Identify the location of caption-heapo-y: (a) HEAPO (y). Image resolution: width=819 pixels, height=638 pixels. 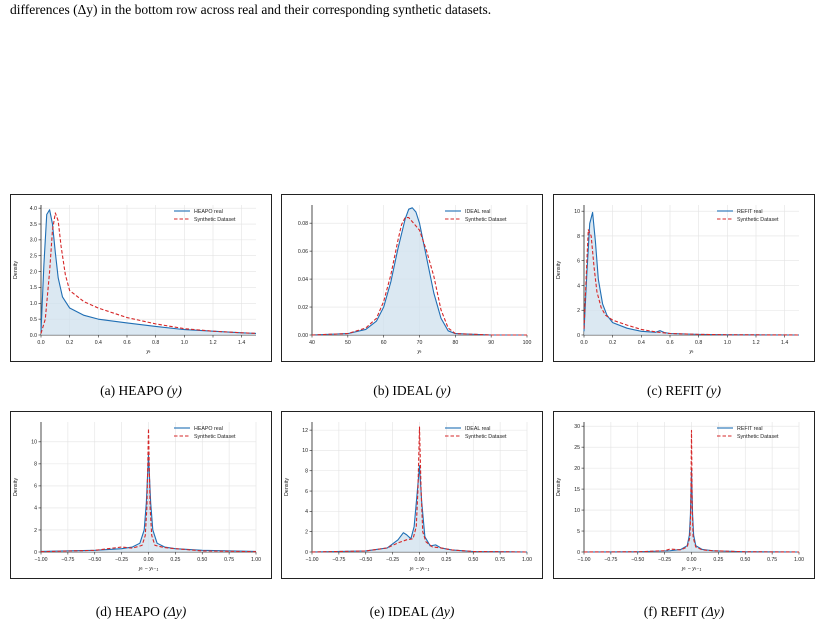
(141, 390).